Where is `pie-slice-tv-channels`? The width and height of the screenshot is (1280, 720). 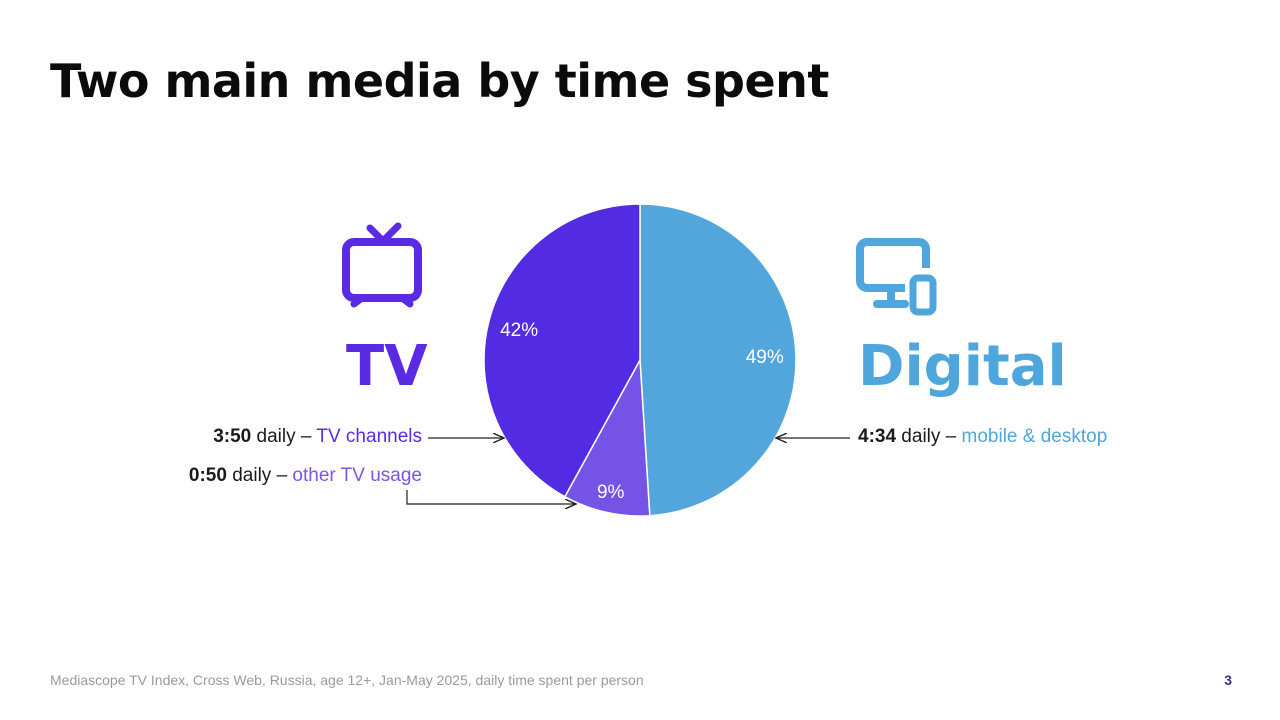 pie-slice-tv-channels is located at coordinates (562, 350).